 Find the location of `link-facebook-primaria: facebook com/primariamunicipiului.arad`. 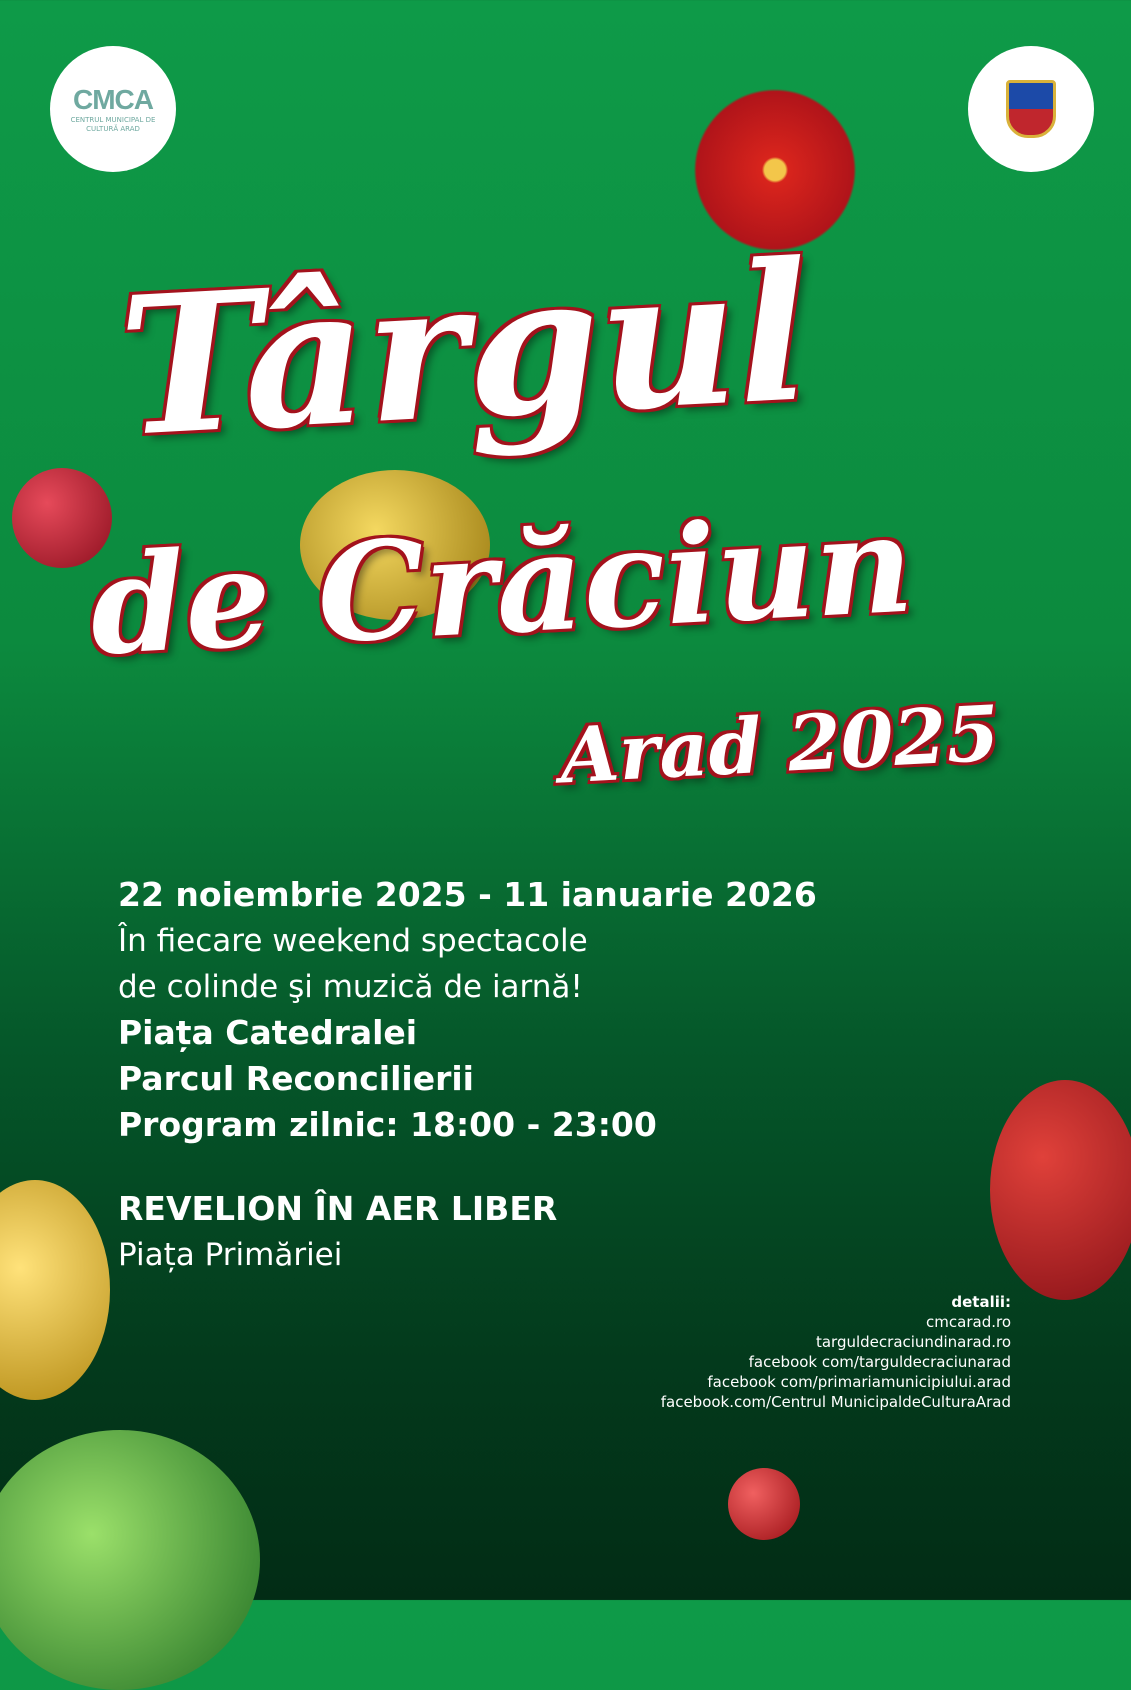

link-facebook-primaria: facebook com/primariamunicipiului.arad is located at coordinates (859, 1382).